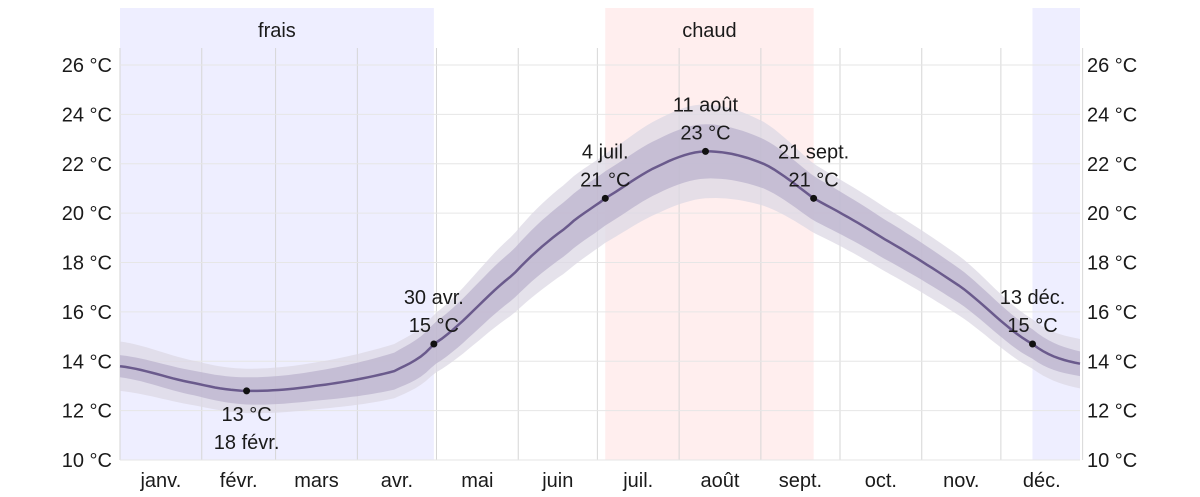  What do you see at coordinates (1112, 461) in the screenshot?
I see `y-tick-label-right: 10 °C` at bounding box center [1112, 461].